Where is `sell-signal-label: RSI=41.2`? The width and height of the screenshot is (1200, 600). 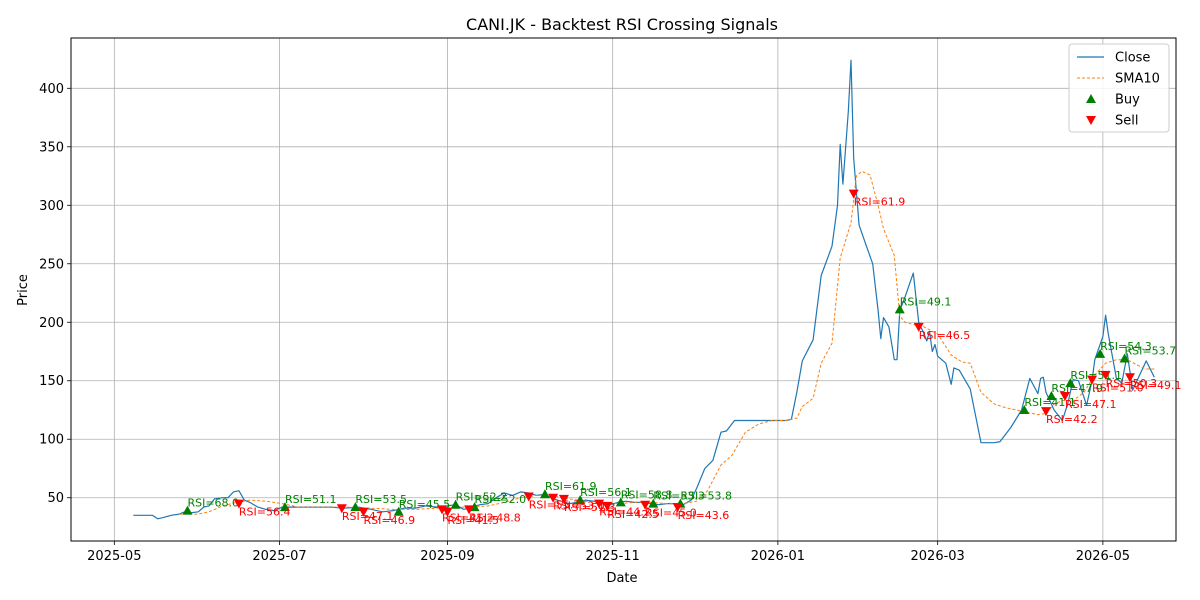
sell-signal-label: RSI=41.2 is located at coordinates (468, 517).